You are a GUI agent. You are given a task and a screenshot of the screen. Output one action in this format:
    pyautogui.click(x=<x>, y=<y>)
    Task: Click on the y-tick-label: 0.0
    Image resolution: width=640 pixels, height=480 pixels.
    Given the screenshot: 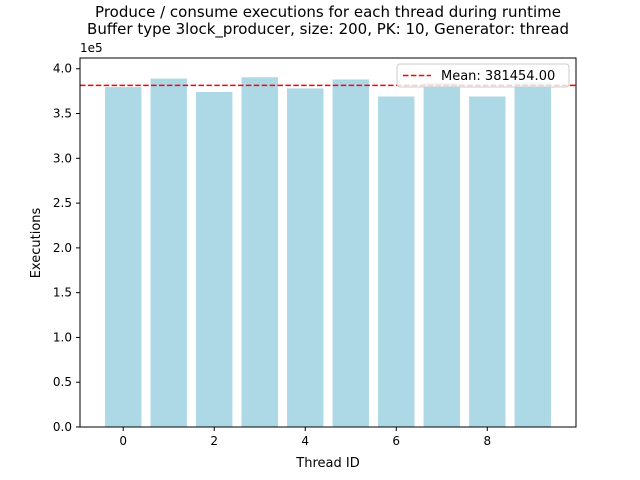 What is the action you would take?
    pyautogui.click(x=62, y=427)
    